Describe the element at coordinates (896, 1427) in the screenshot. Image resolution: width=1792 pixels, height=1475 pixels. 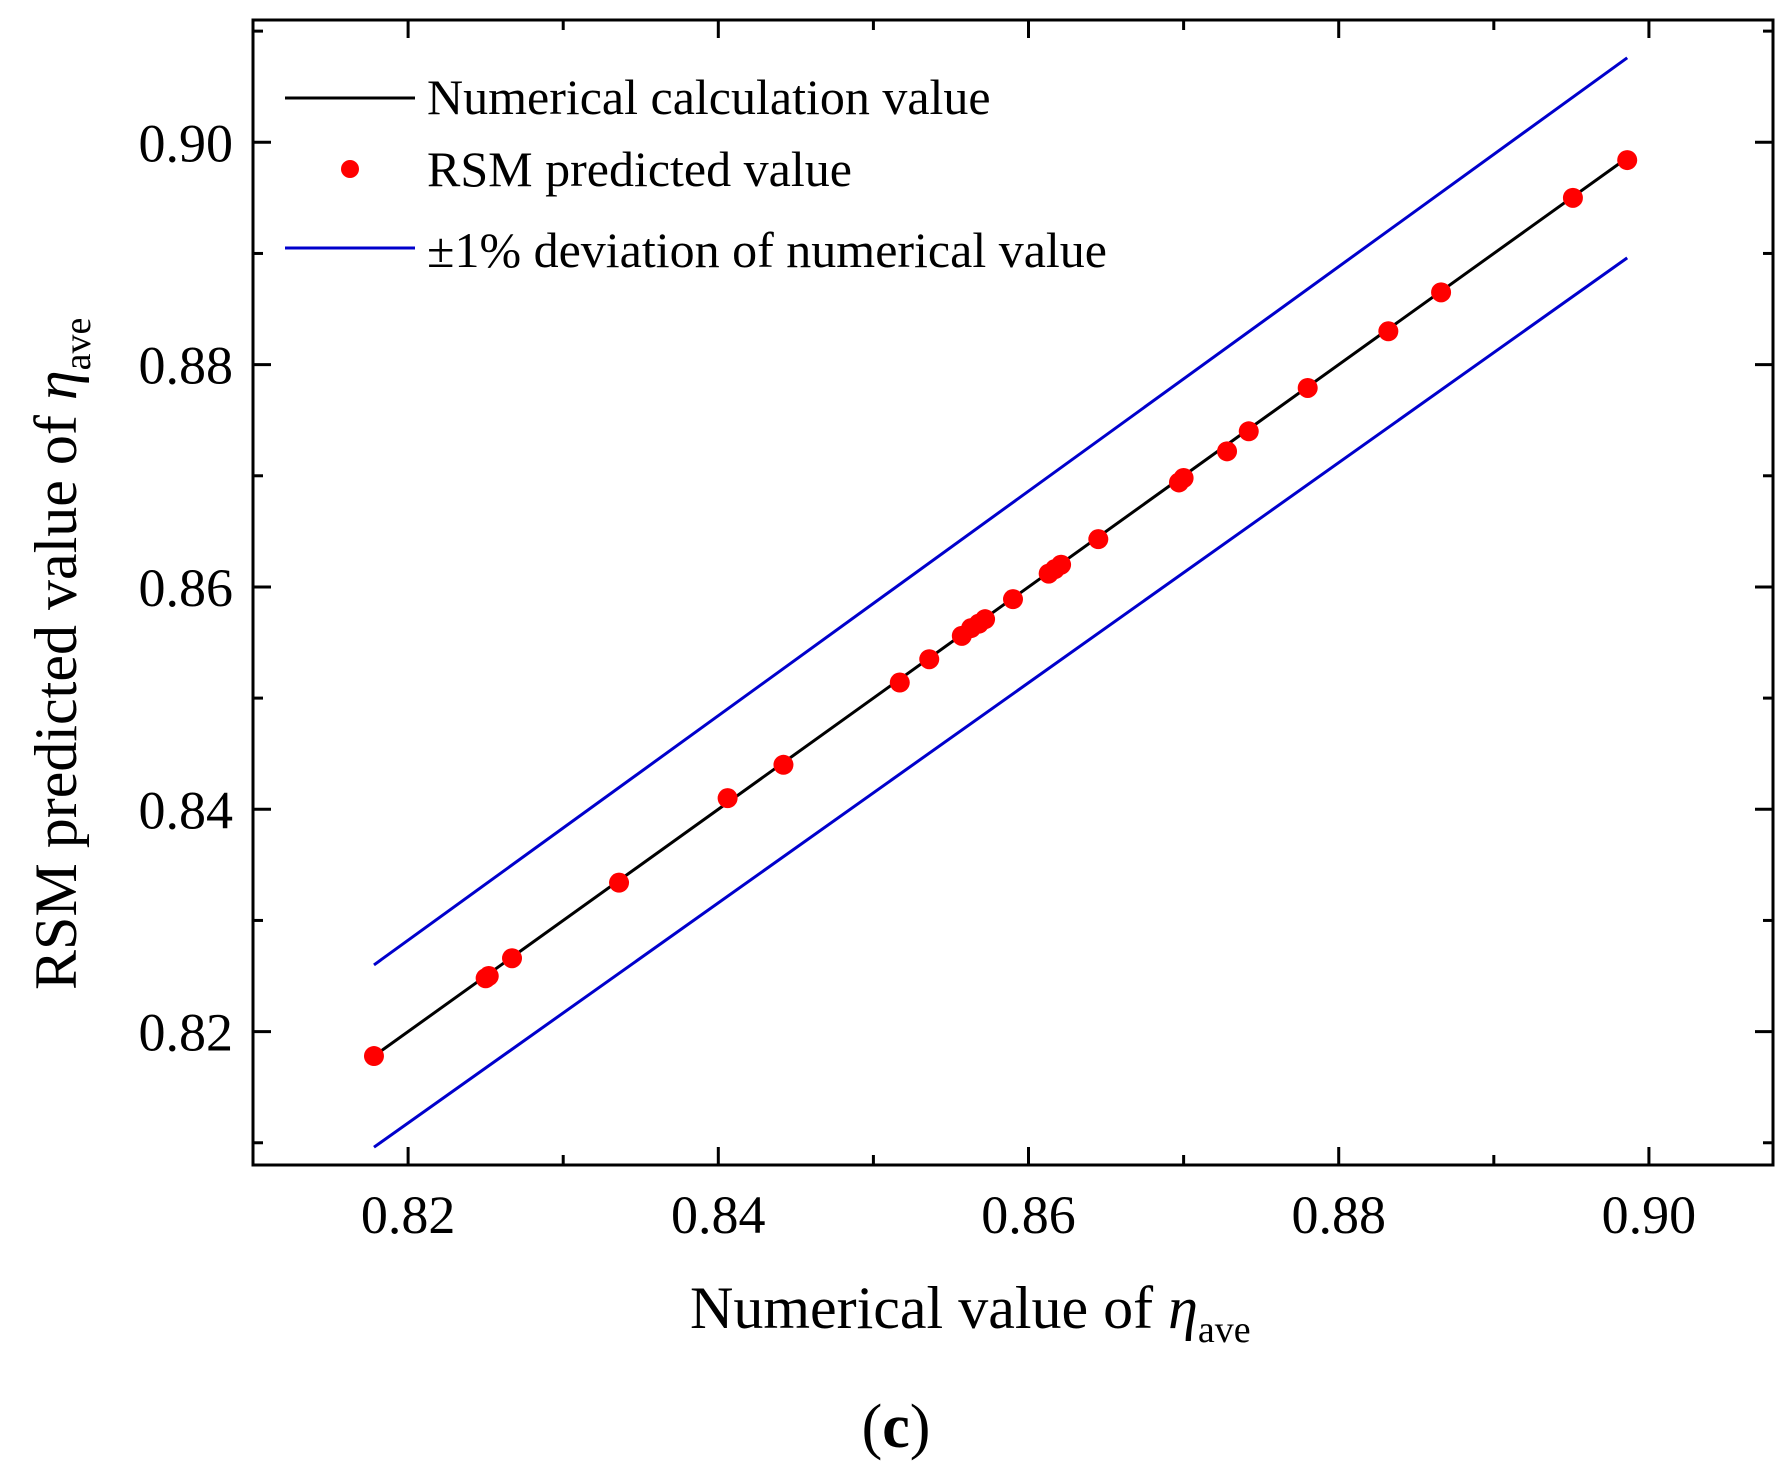
I see `panel-label: (c)` at that location.